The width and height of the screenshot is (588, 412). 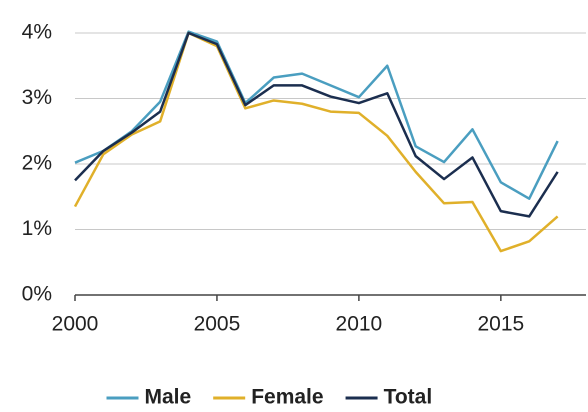 I want to click on y-tick-label: 0%, so click(x=37, y=294).